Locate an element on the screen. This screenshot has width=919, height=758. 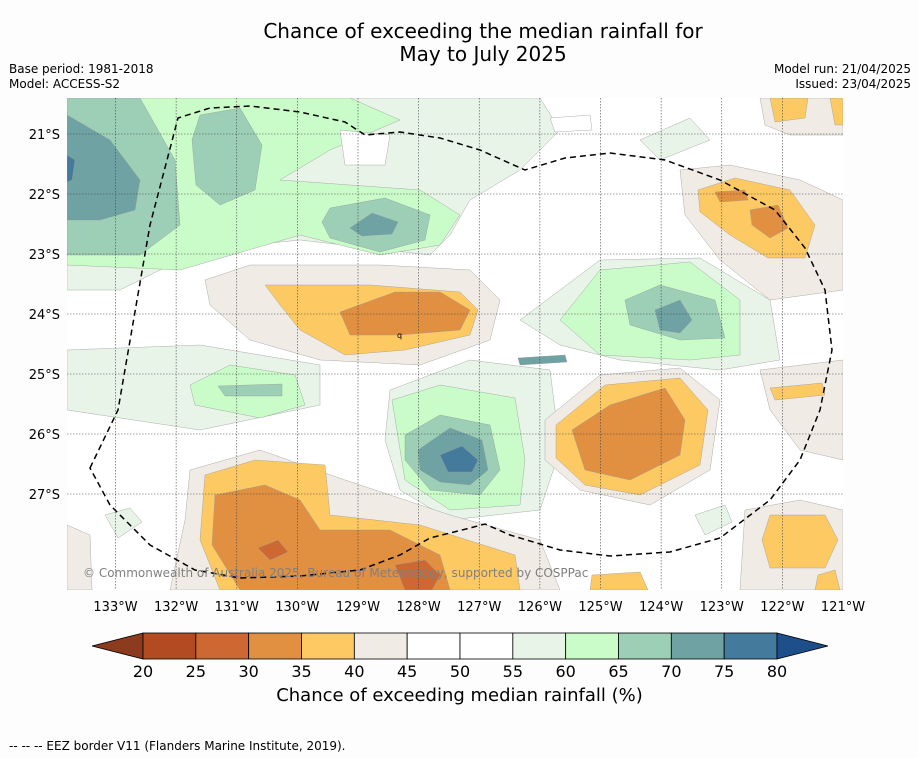
y-tick-label: 24°S is located at coordinates (44, 315).